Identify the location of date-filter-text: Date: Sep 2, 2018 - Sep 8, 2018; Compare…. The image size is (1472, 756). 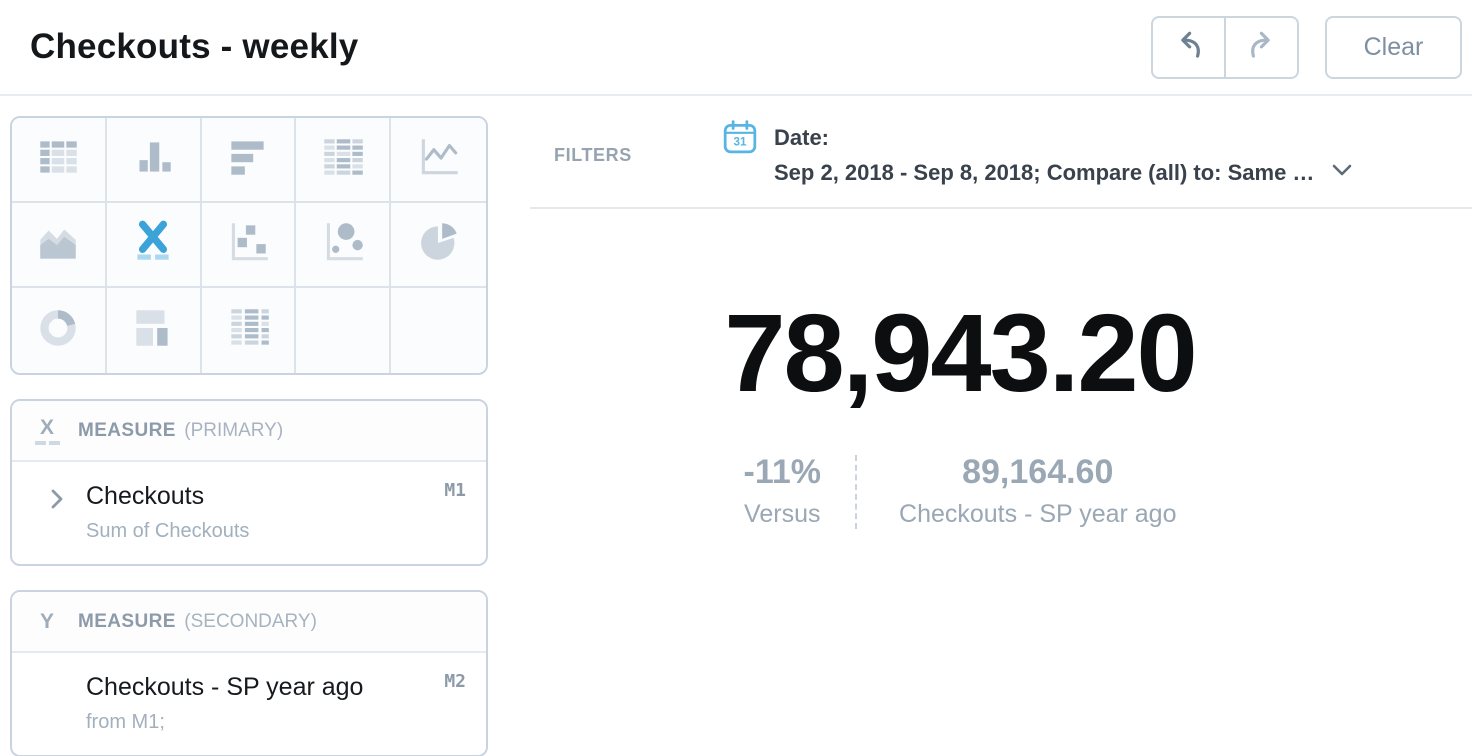
(1063, 152).